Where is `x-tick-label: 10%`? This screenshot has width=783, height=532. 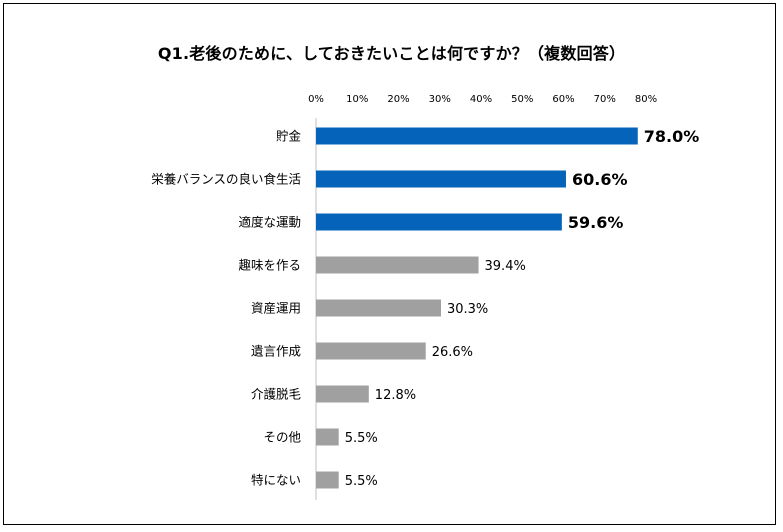 x-tick-label: 10% is located at coordinates (357, 99).